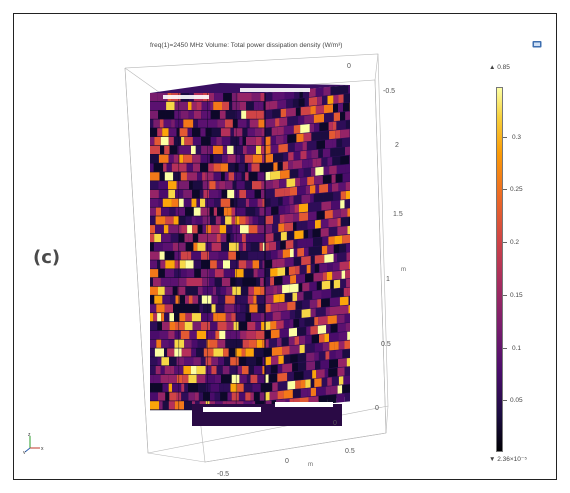  I want to click on x-tick: 0, so click(287, 461).